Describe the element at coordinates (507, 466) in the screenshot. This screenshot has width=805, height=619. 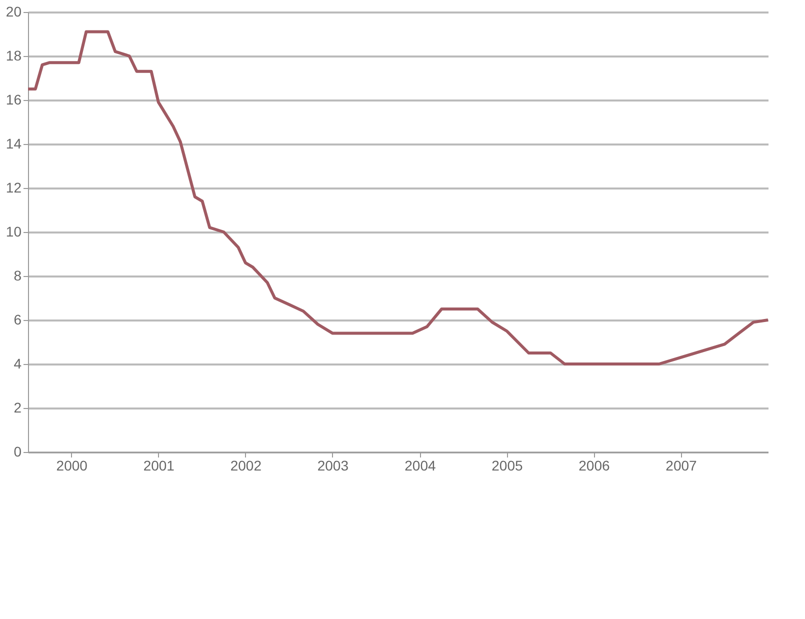
I see `x-tick-label: 2005` at that location.